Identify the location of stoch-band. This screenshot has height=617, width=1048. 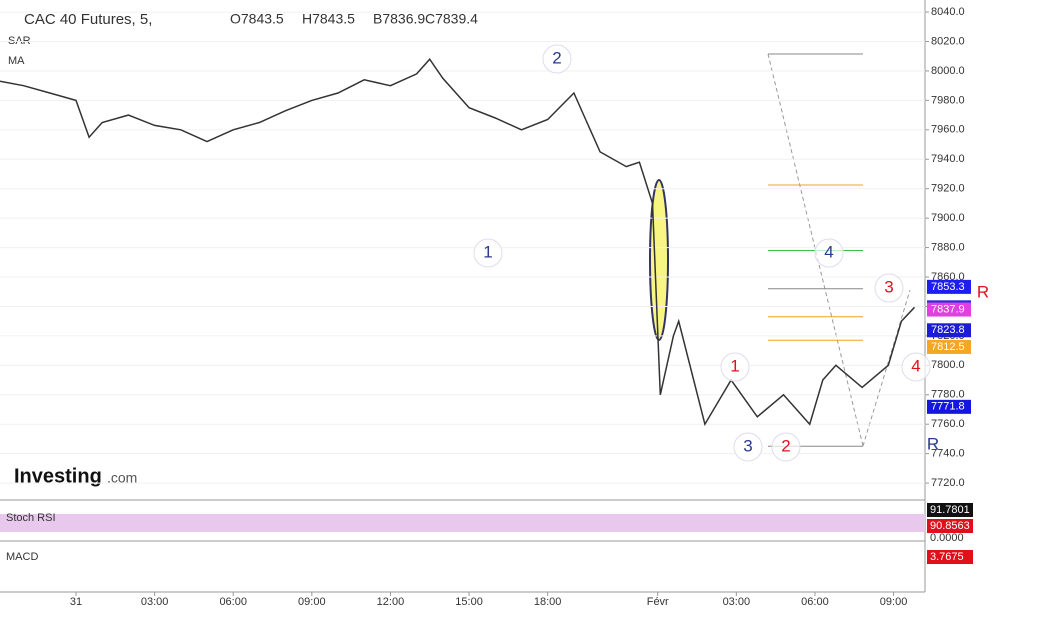
(462, 523).